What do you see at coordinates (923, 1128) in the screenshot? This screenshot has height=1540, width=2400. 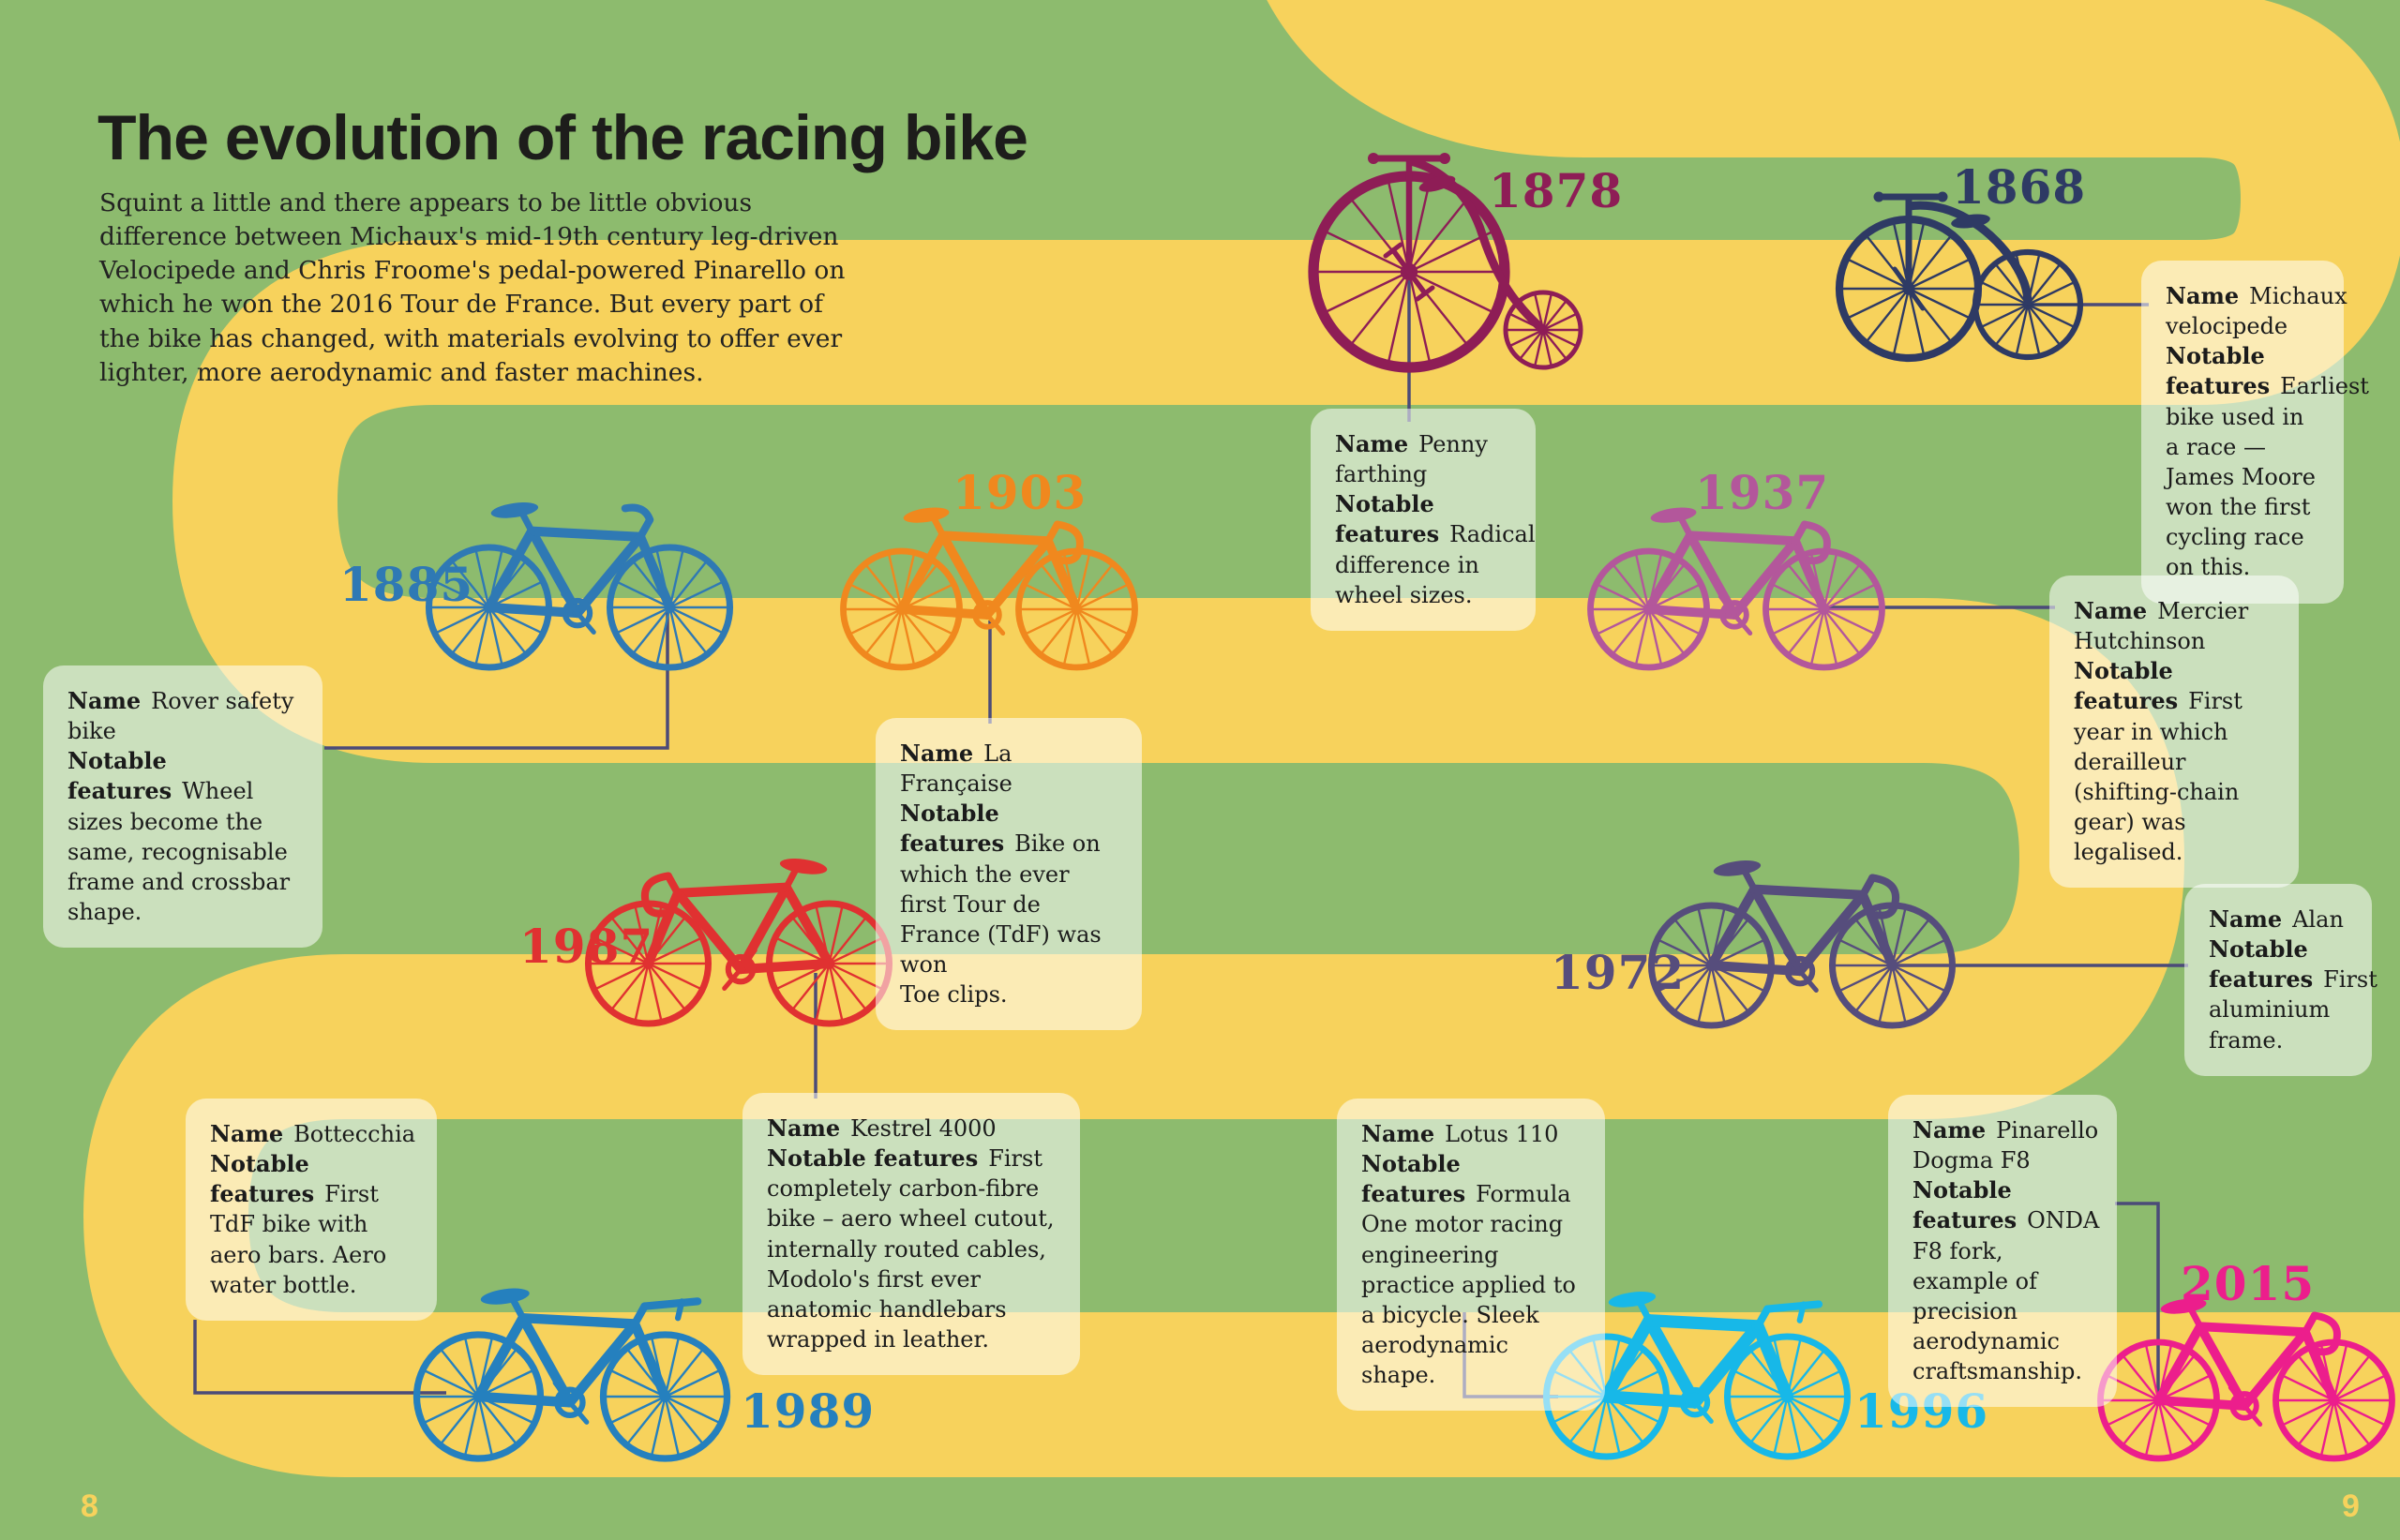 I see `bike-name: Kestrel 4000` at bounding box center [923, 1128].